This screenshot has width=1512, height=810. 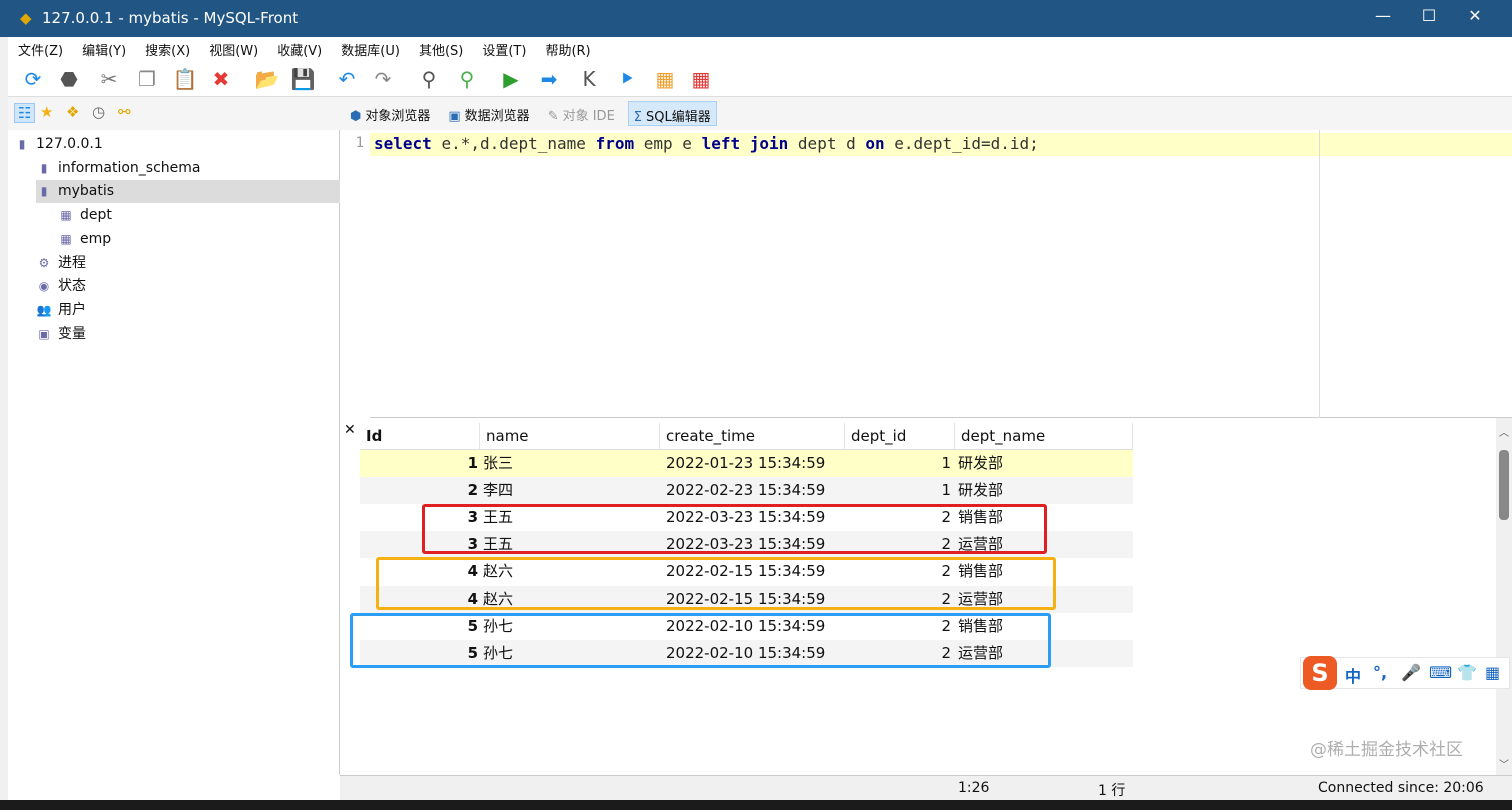 I want to click on users-icon: 👥, so click(x=44, y=309).